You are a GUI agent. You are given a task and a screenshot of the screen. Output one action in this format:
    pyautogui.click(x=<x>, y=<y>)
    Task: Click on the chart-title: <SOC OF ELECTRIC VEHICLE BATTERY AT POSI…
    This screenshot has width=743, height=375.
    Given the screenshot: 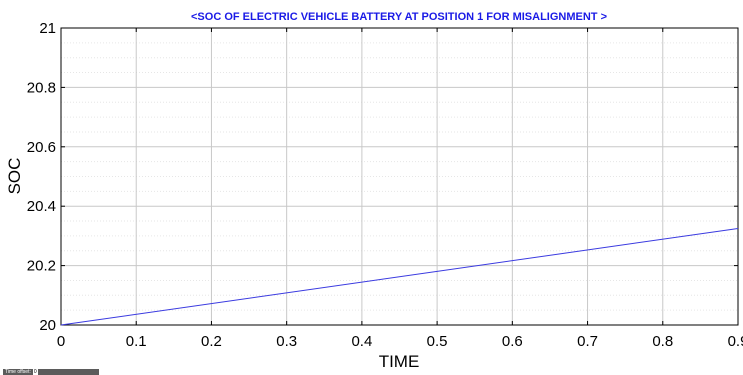 What is the action you would take?
    pyautogui.click(x=399, y=17)
    